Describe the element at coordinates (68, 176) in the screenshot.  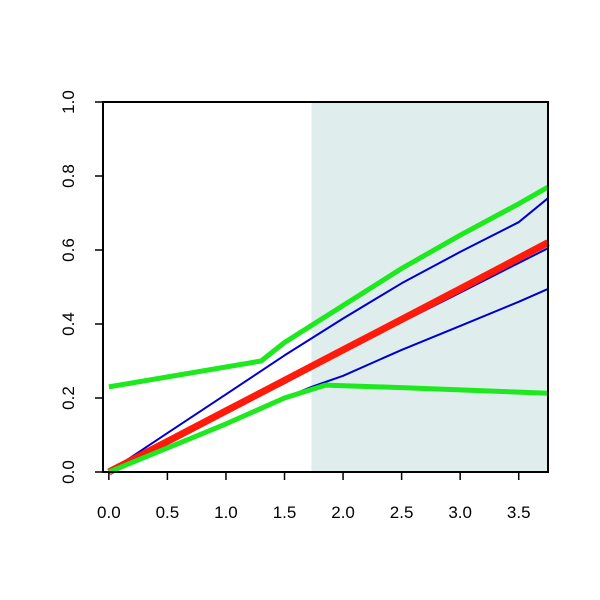
I see `y-tick-label: 0.8` at that location.